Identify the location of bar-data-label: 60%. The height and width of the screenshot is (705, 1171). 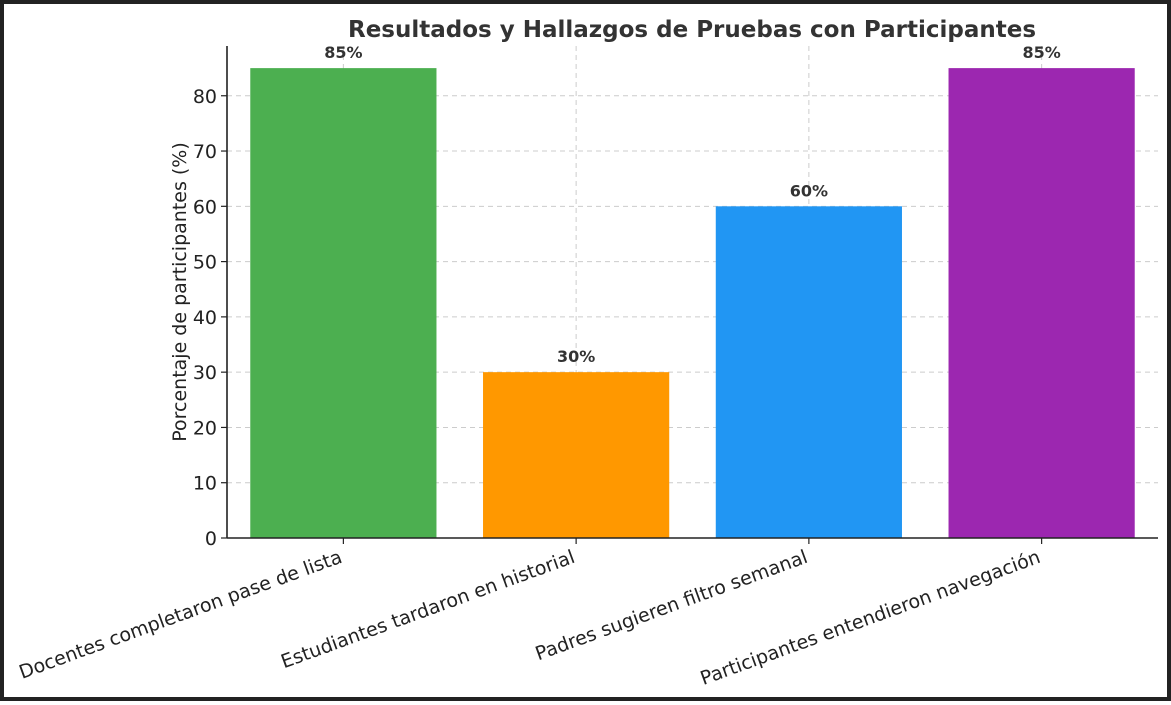
(809, 190).